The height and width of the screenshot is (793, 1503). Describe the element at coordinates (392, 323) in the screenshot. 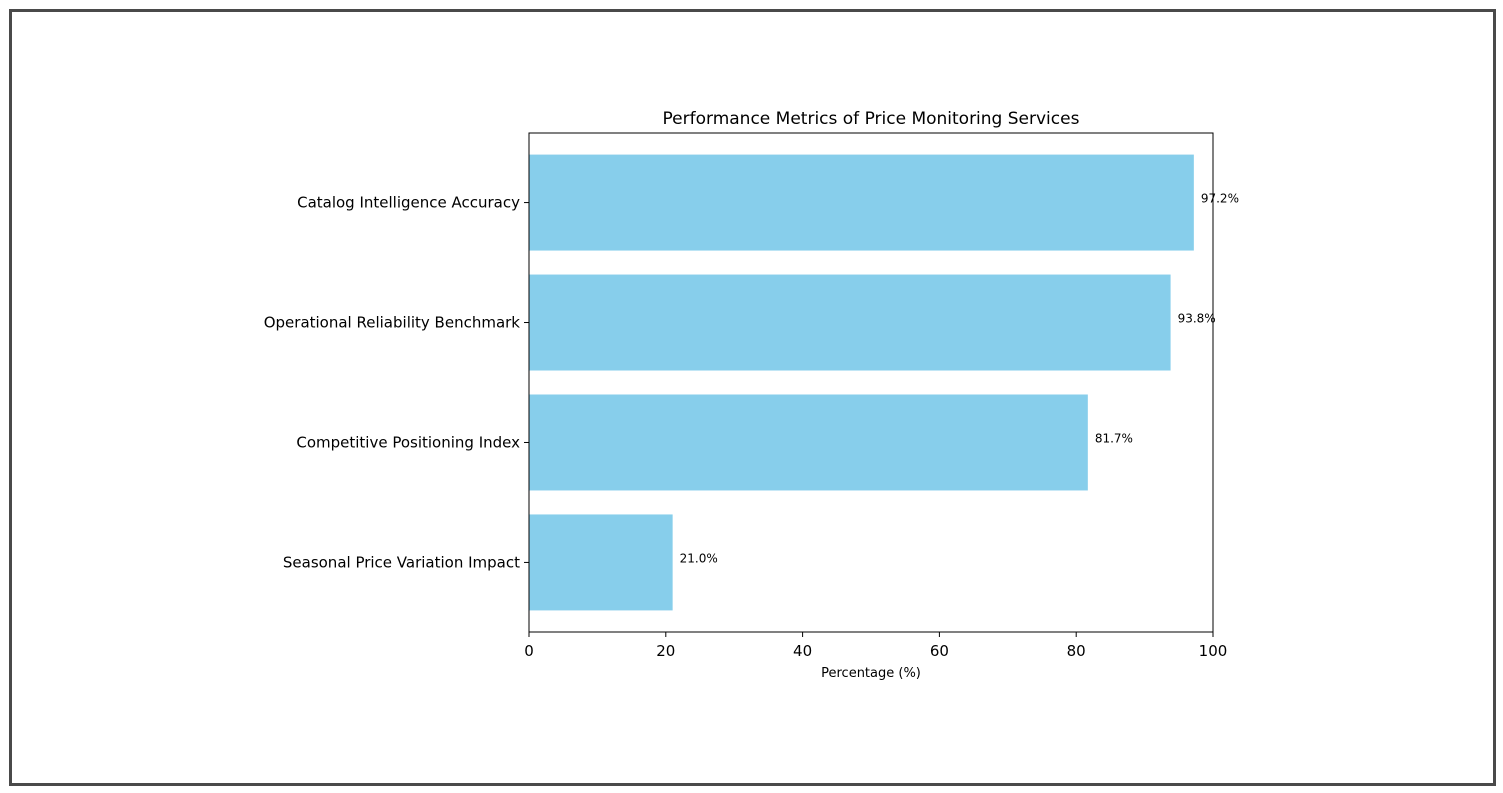

I see `category-label: Operational Reliability Benchmark` at that location.